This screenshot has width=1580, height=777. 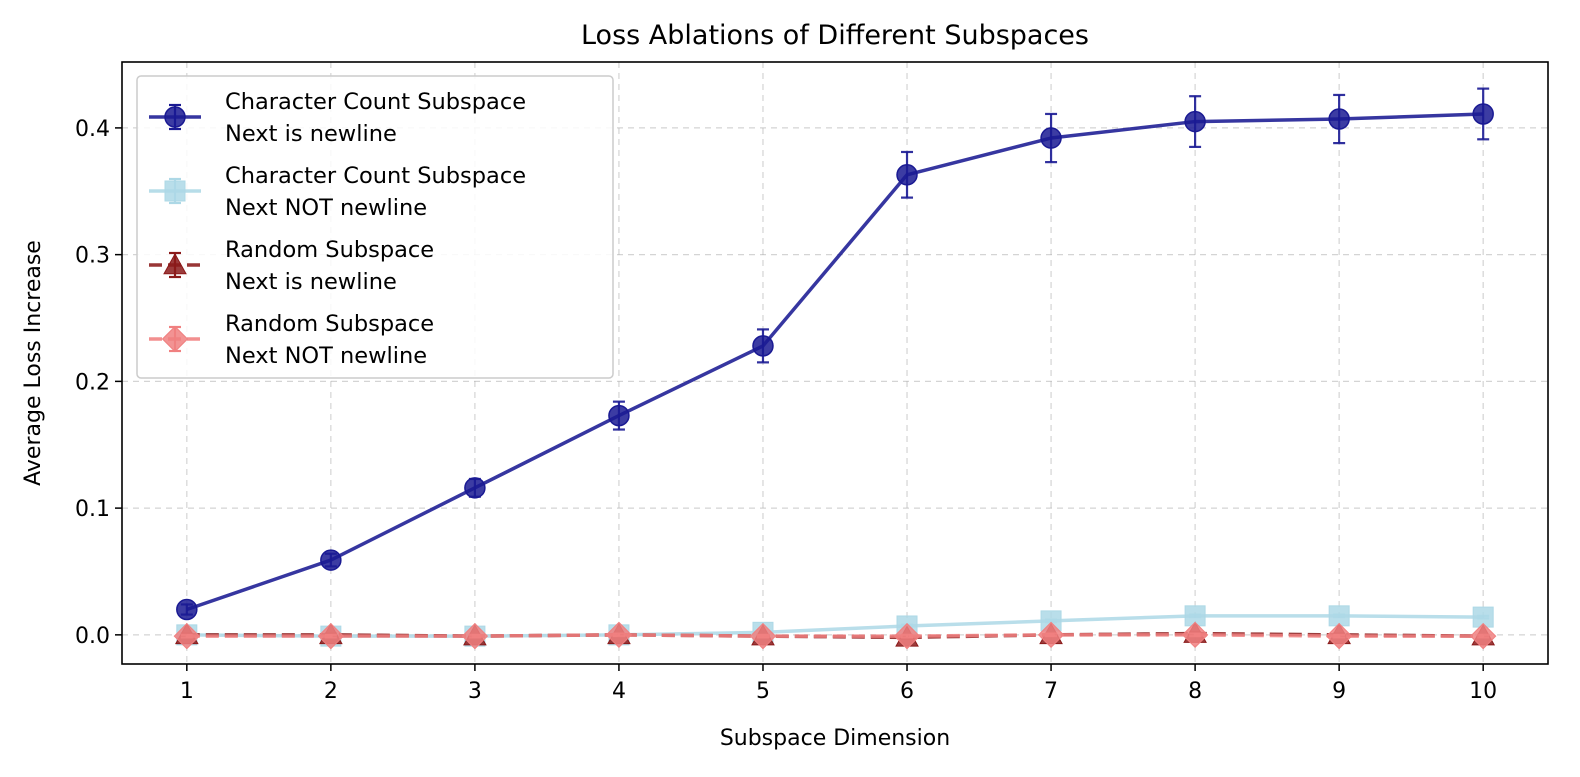 What do you see at coordinates (475, 691) in the screenshot?
I see `x-tick-label: 3` at bounding box center [475, 691].